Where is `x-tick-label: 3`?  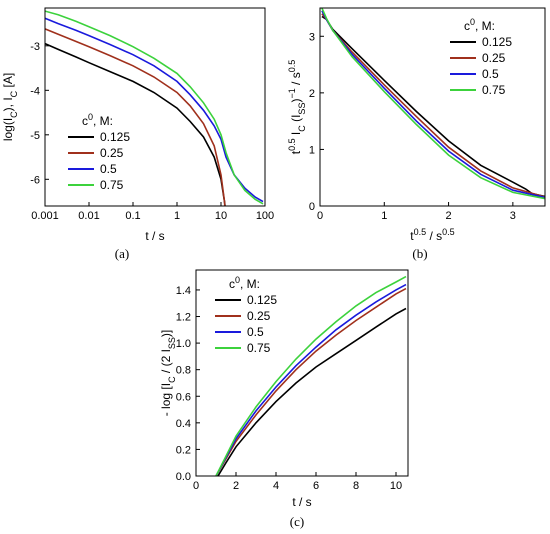
x-tick-label: 3 is located at coordinates (513, 216).